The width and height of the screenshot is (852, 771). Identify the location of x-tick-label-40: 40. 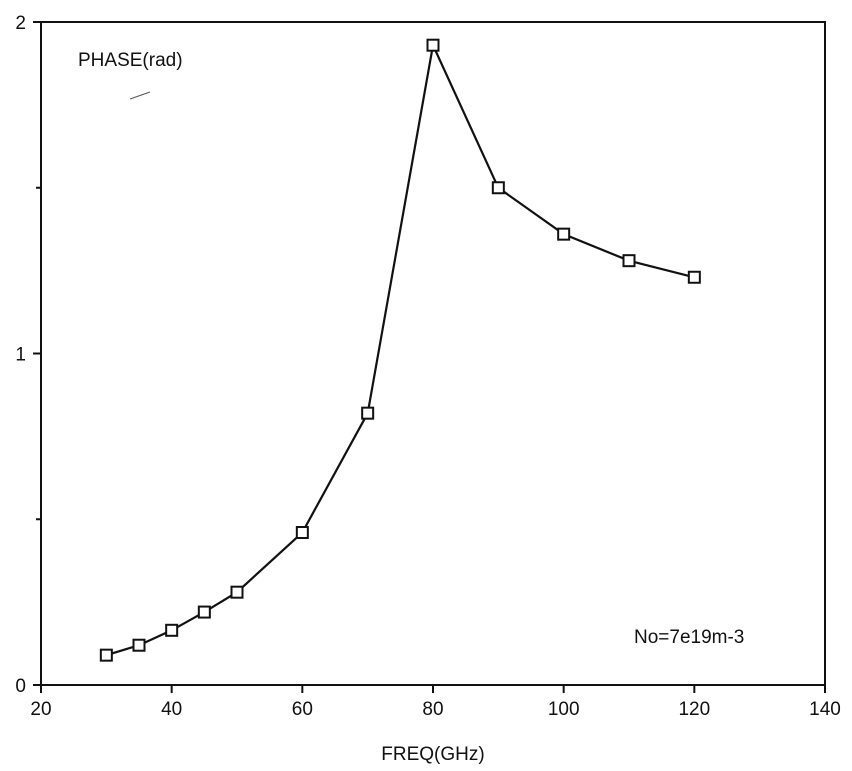
(171, 709).